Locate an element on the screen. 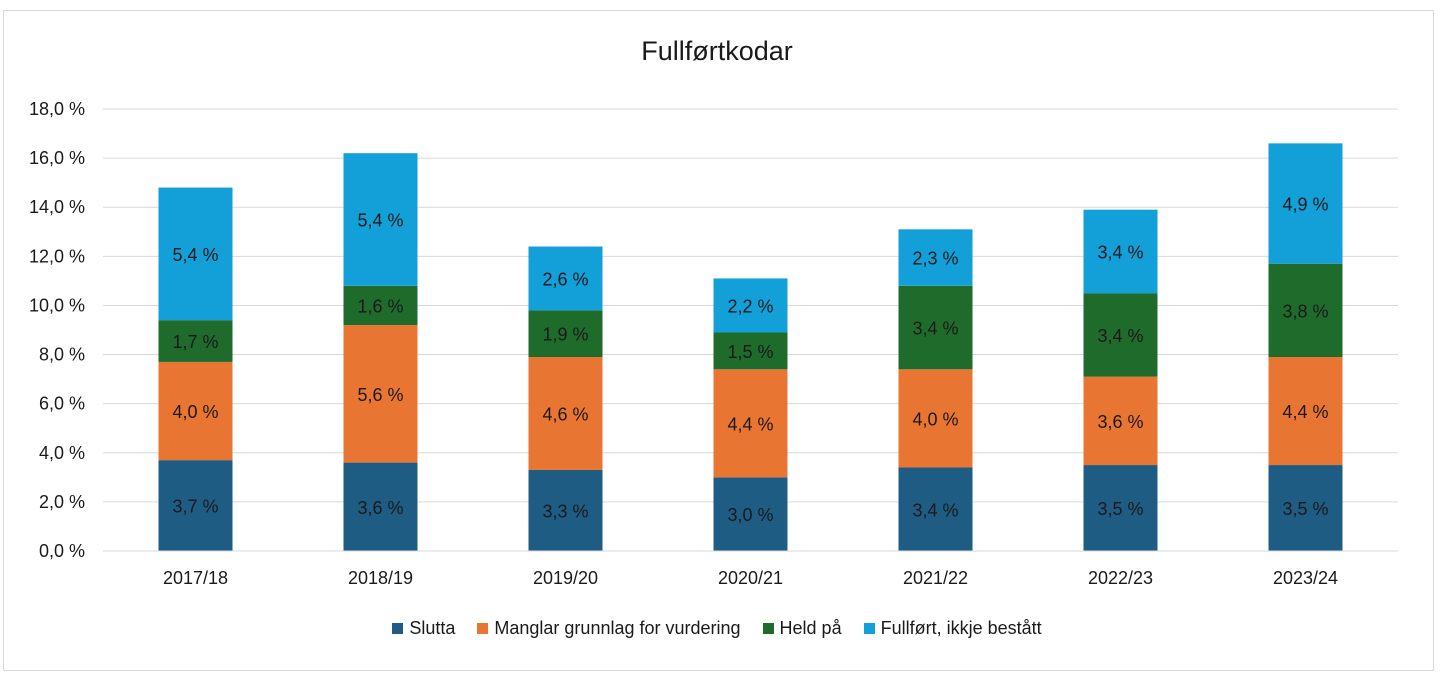 The height and width of the screenshot is (679, 1440). data-label: 5,6 % is located at coordinates (380, 395).